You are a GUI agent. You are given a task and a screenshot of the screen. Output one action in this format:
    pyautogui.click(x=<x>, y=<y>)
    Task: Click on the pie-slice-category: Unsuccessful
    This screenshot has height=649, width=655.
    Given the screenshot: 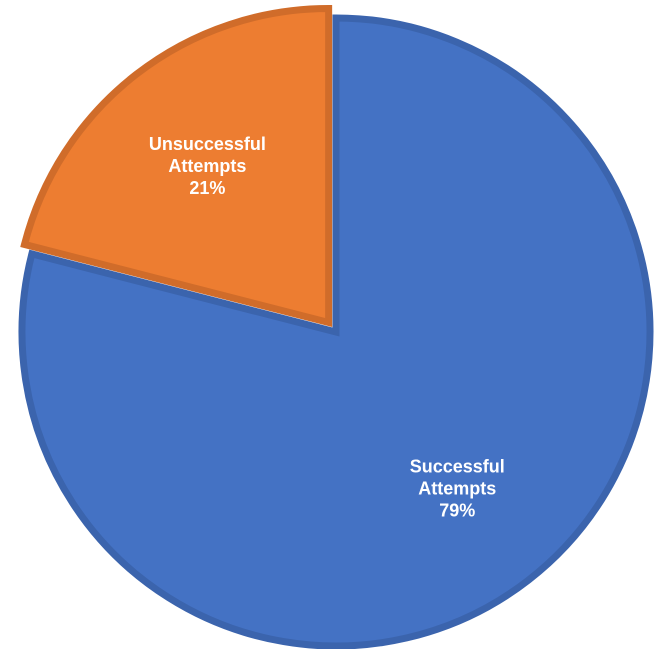 What is the action you would take?
    pyautogui.click(x=207, y=144)
    